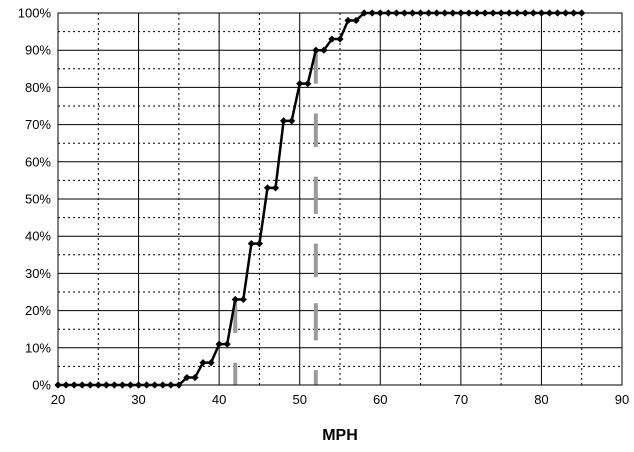 Image resolution: width=634 pixels, height=452 pixels. I want to click on x-tick-label: 50, so click(299, 399).